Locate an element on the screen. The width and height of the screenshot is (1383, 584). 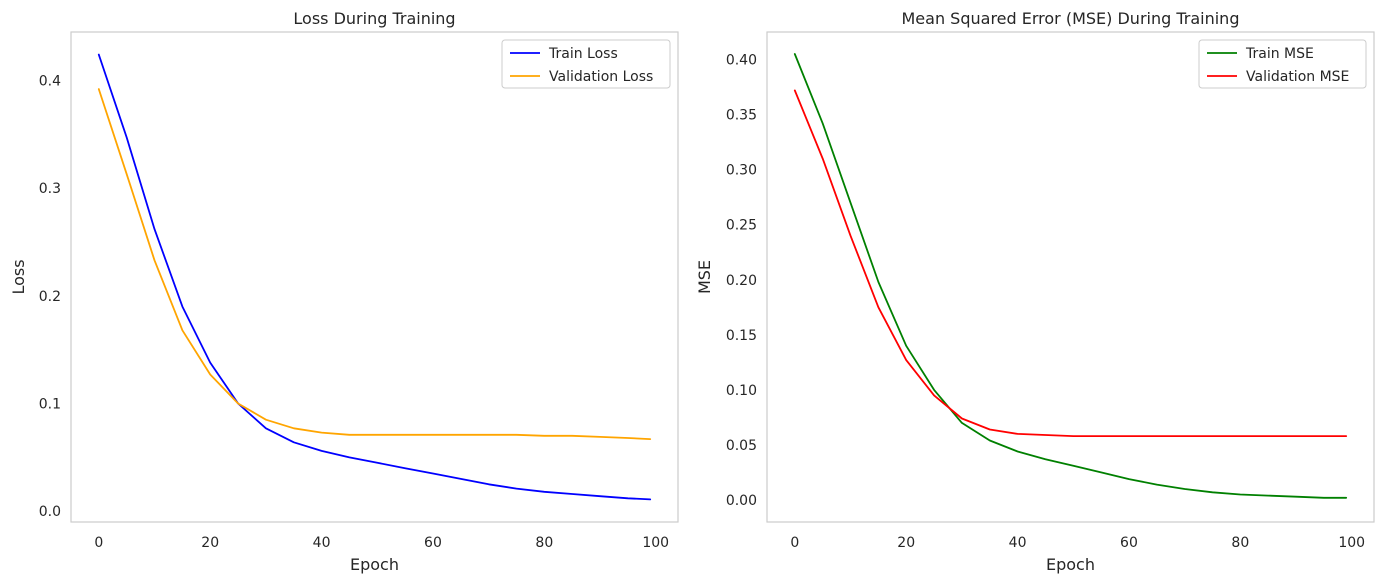
chart-title: Mean Squared Error (MSE) During Training is located at coordinates (1071, 18).